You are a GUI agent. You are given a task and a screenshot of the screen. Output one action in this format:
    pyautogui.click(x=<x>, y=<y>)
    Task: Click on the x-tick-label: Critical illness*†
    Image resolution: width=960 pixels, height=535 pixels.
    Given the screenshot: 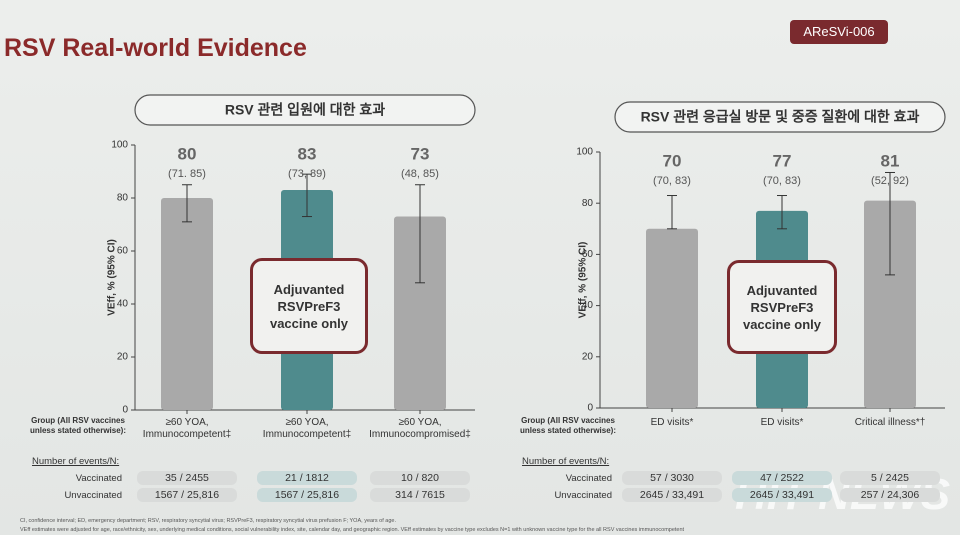 What is the action you would take?
    pyautogui.click(x=890, y=422)
    